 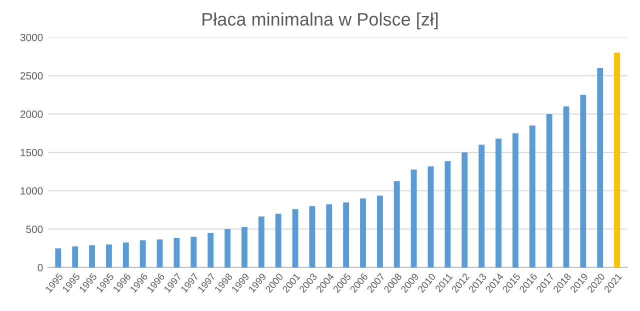 What do you see at coordinates (31, 191) in the screenshot?
I see `y-tick-label: 1000` at bounding box center [31, 191].